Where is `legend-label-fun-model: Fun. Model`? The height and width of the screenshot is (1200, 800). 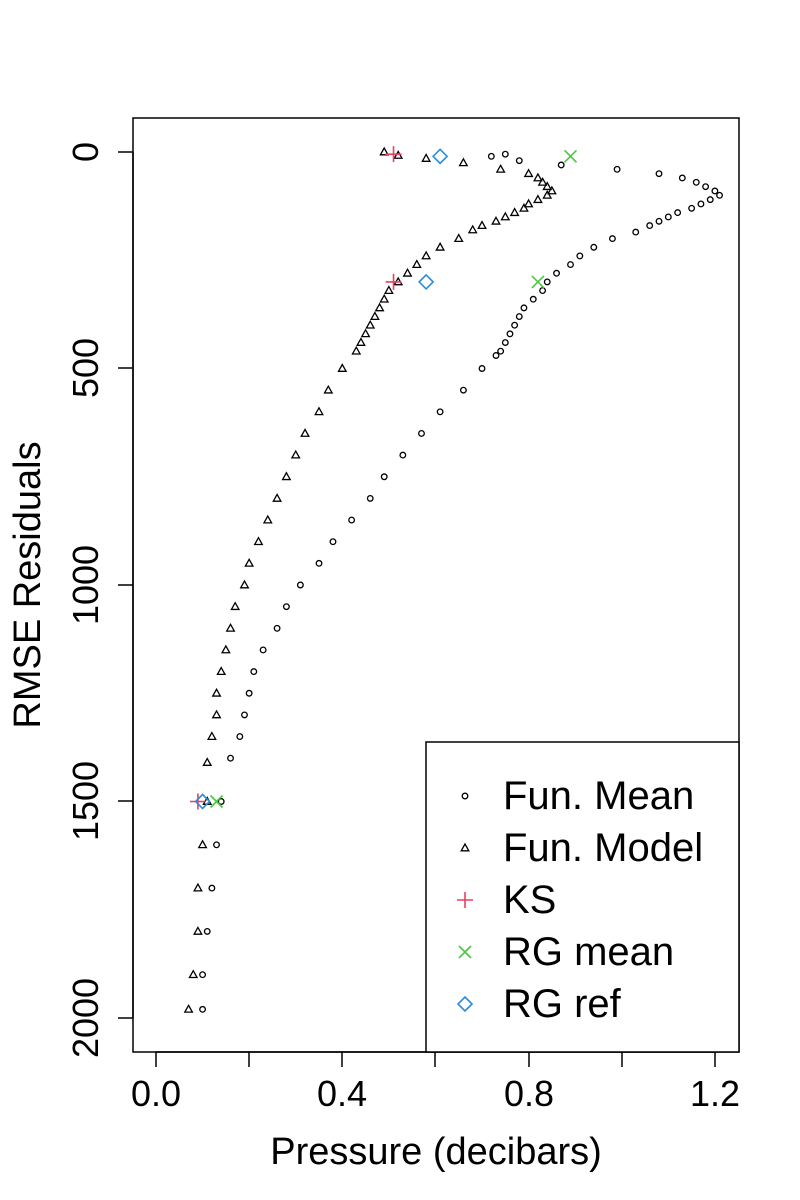
legend-label-fun-model: Fun. Model is located at coordinates (603, 848).